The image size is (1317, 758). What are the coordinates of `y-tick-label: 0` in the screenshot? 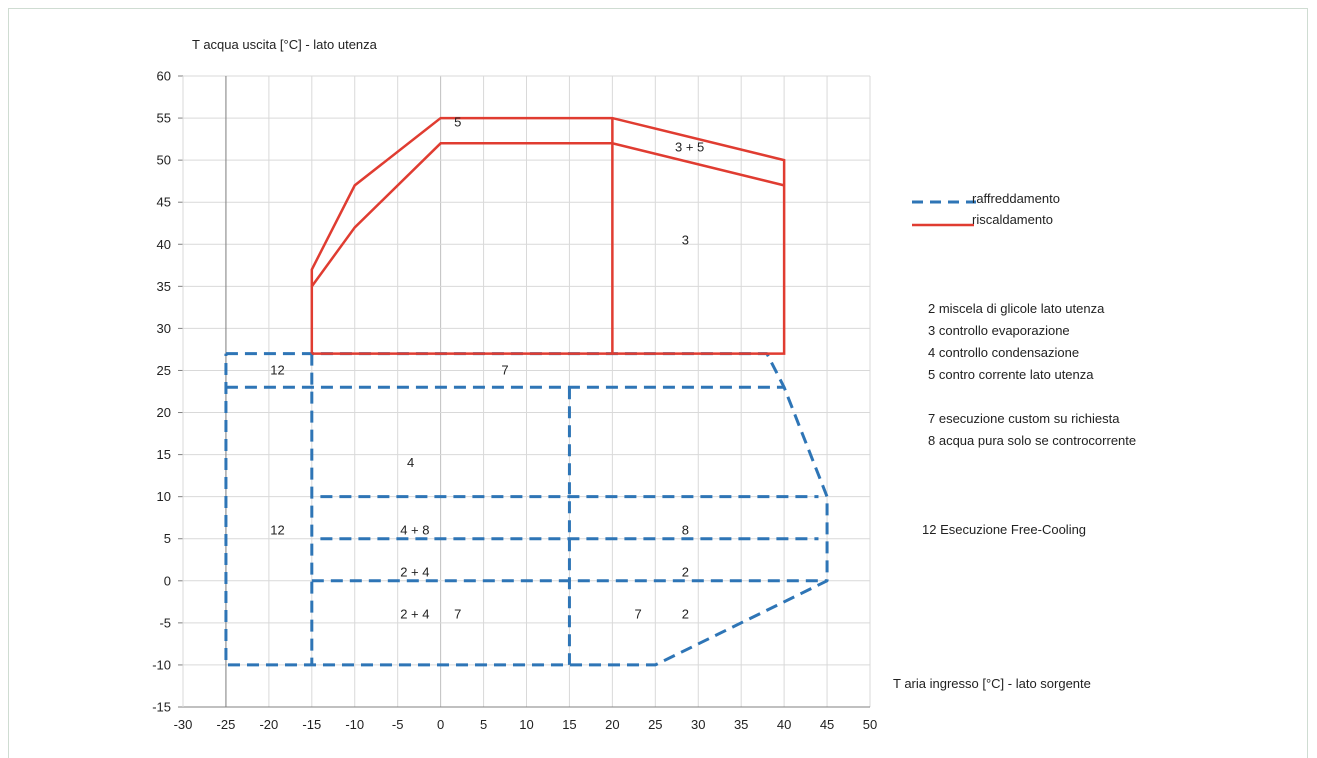 It's located at (167, 580).